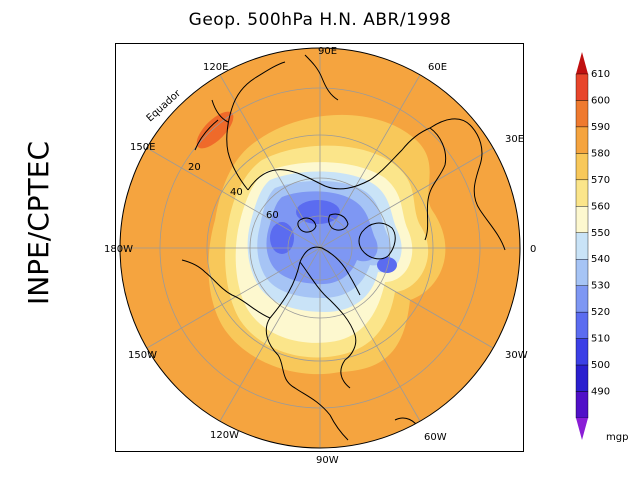 The height and width of the screenshot is (494, 640). Describe the element at coordinates (435, 437) in the screenshot. I see `lon-label-60w: 60W` at that location.